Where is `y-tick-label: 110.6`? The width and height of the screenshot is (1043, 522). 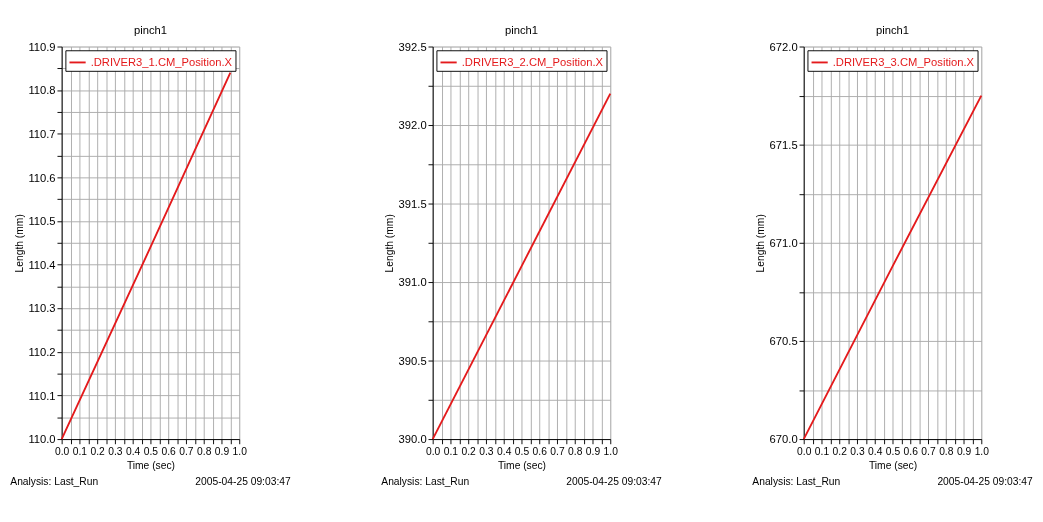
y-tick-label: 110.6 is located at coordinates (42, 177).